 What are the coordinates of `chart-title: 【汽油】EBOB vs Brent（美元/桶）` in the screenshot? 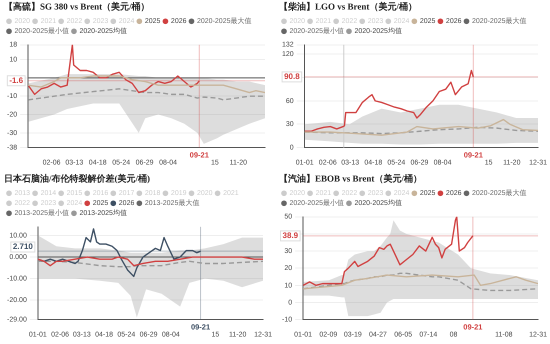 It's located at (350, 179).